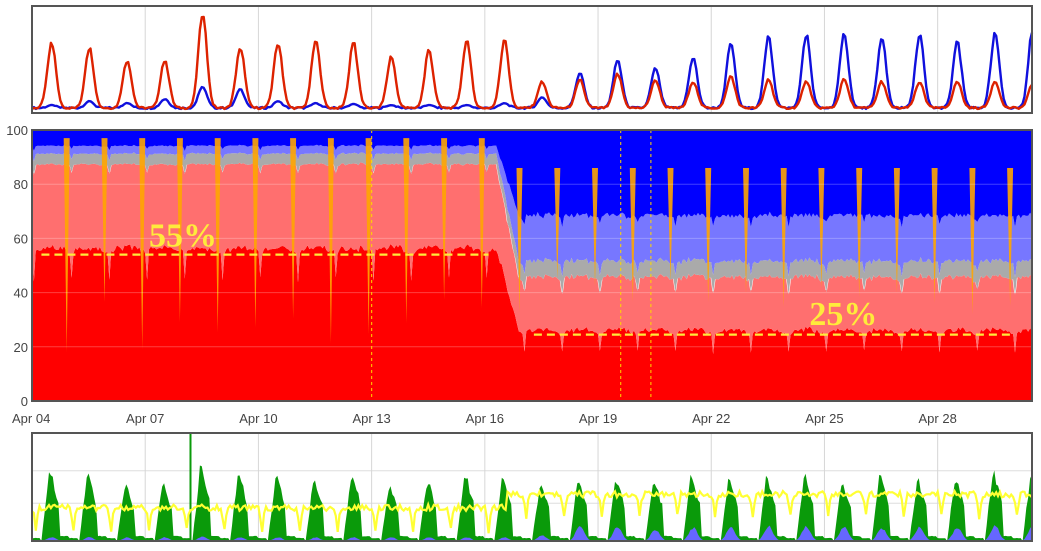 Image resolution: width=1041 pixels, height=551 pixels. What do you see at coordinates (485, 418) in the screenshot?
I see `x-tick-label: Apr 16` at bounding box center [485, 418].